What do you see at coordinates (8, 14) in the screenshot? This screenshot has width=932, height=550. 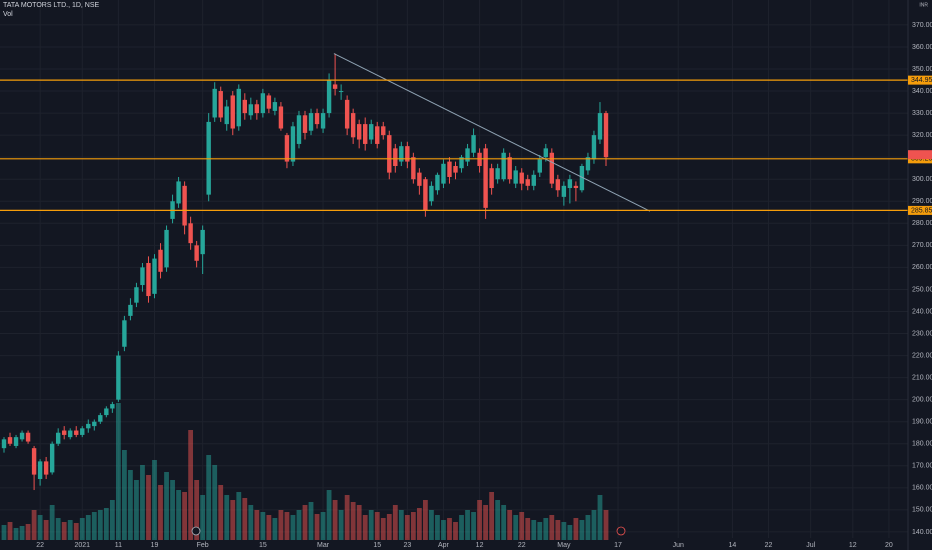 I see `volume-label: Vol` at bounding box center [8, 14].